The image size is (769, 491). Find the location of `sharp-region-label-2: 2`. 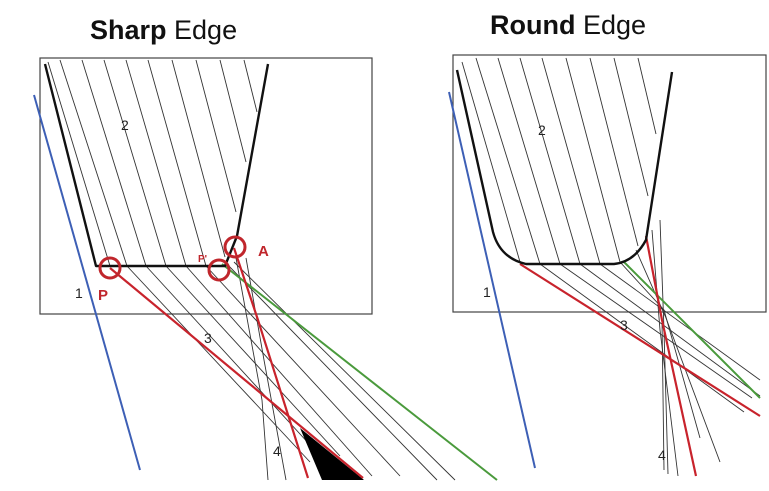

sharp-region-label-2: 2 is located at coordinates (125, 125).